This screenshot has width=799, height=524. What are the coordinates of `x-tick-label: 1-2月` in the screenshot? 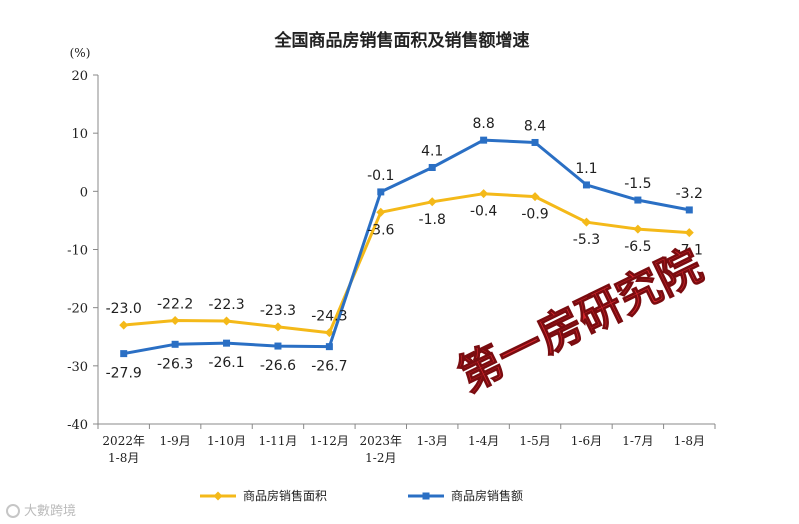 It's located at (380, 458).